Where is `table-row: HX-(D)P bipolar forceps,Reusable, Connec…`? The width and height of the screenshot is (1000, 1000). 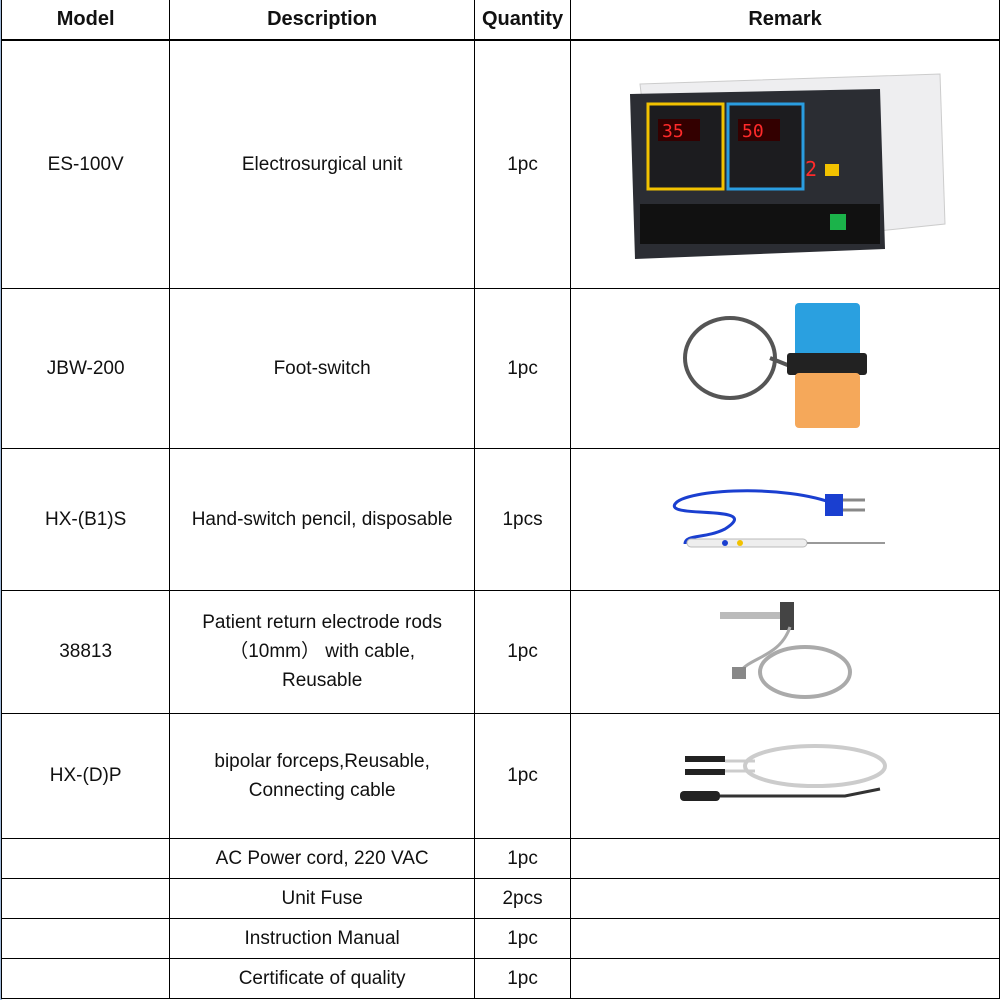
table-row: HX-(D)P bipolar forceps,Reusable, Connec… is located at coordinates (500, 775).